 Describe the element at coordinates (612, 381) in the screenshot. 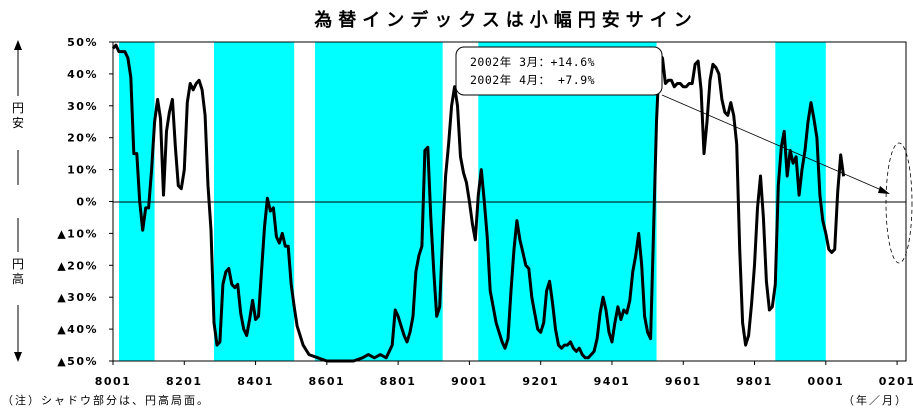

I see `x-tick-label: 9401` at that location.